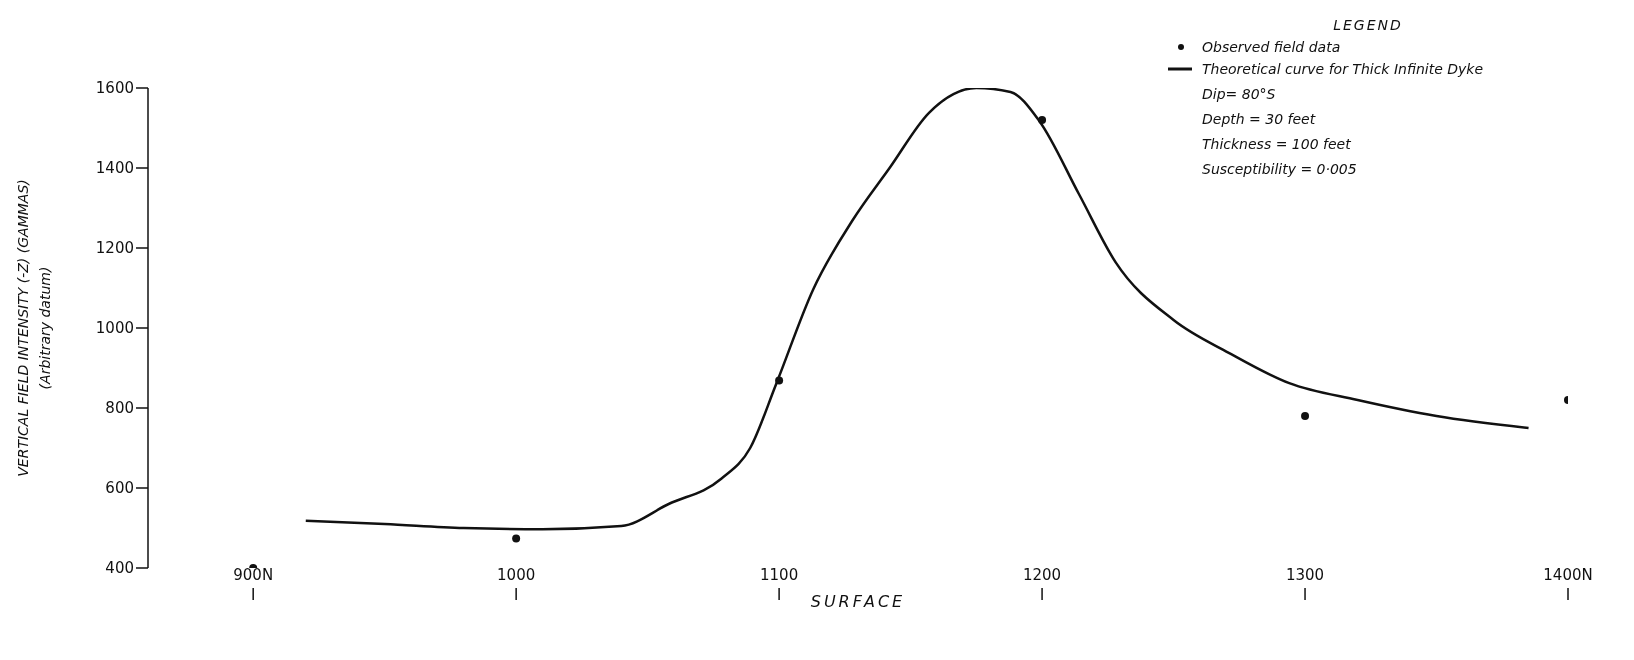  I want to click on annotation: Dip= 80°S, so click(1239, 94).